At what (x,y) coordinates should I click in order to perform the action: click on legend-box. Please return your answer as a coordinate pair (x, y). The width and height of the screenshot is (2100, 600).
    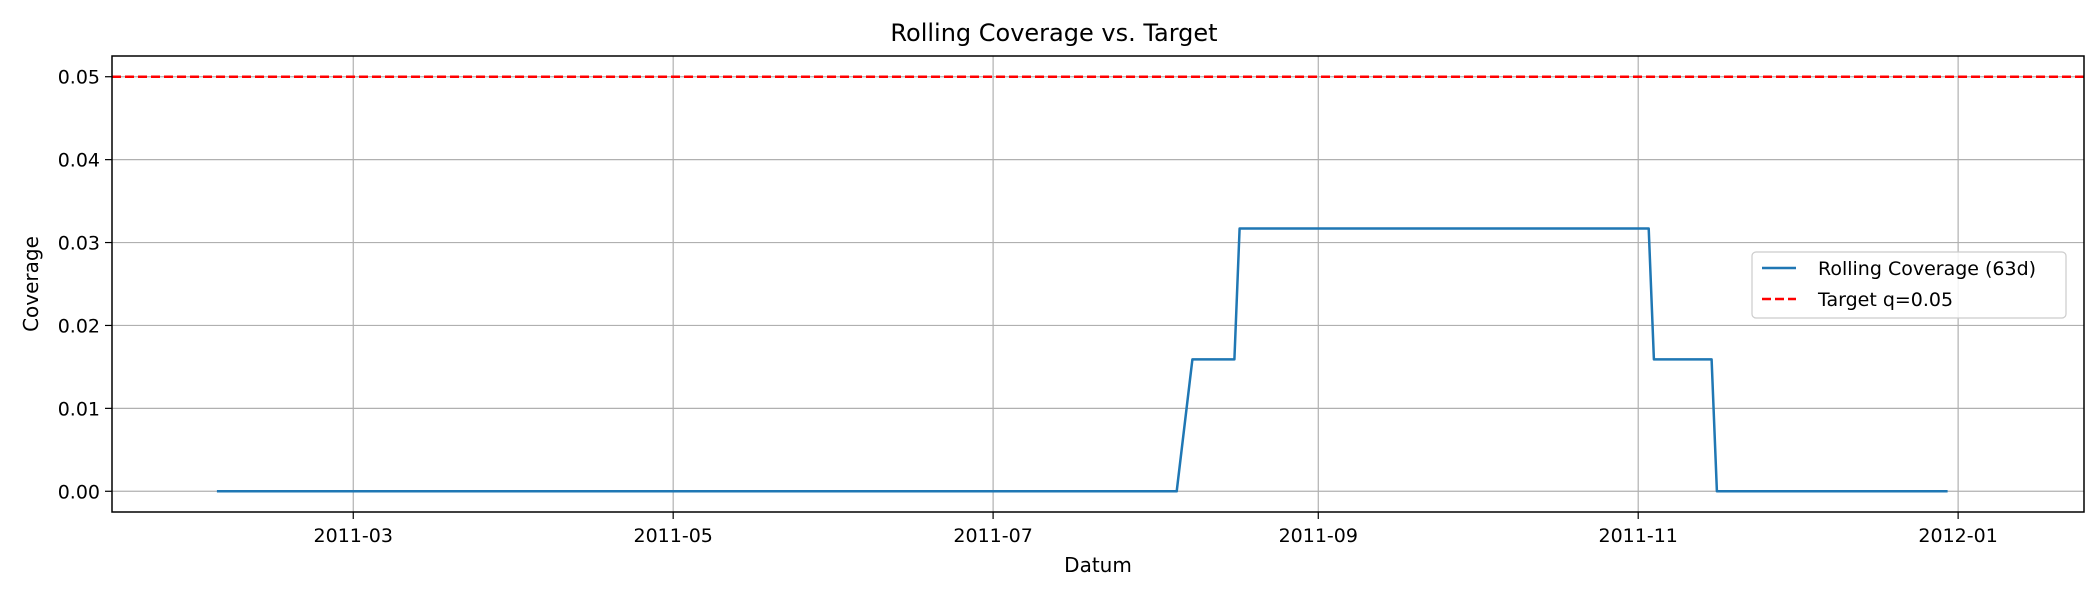
    Looking at the image, I should click on (1909, 285).